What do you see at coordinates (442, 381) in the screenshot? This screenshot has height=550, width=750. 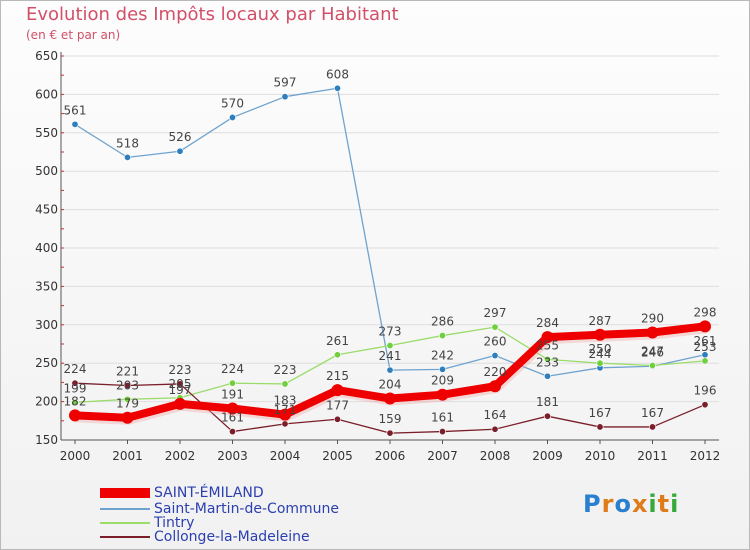 I see `data-label-saint-emiland: 209` at bounding box center [442, 381].